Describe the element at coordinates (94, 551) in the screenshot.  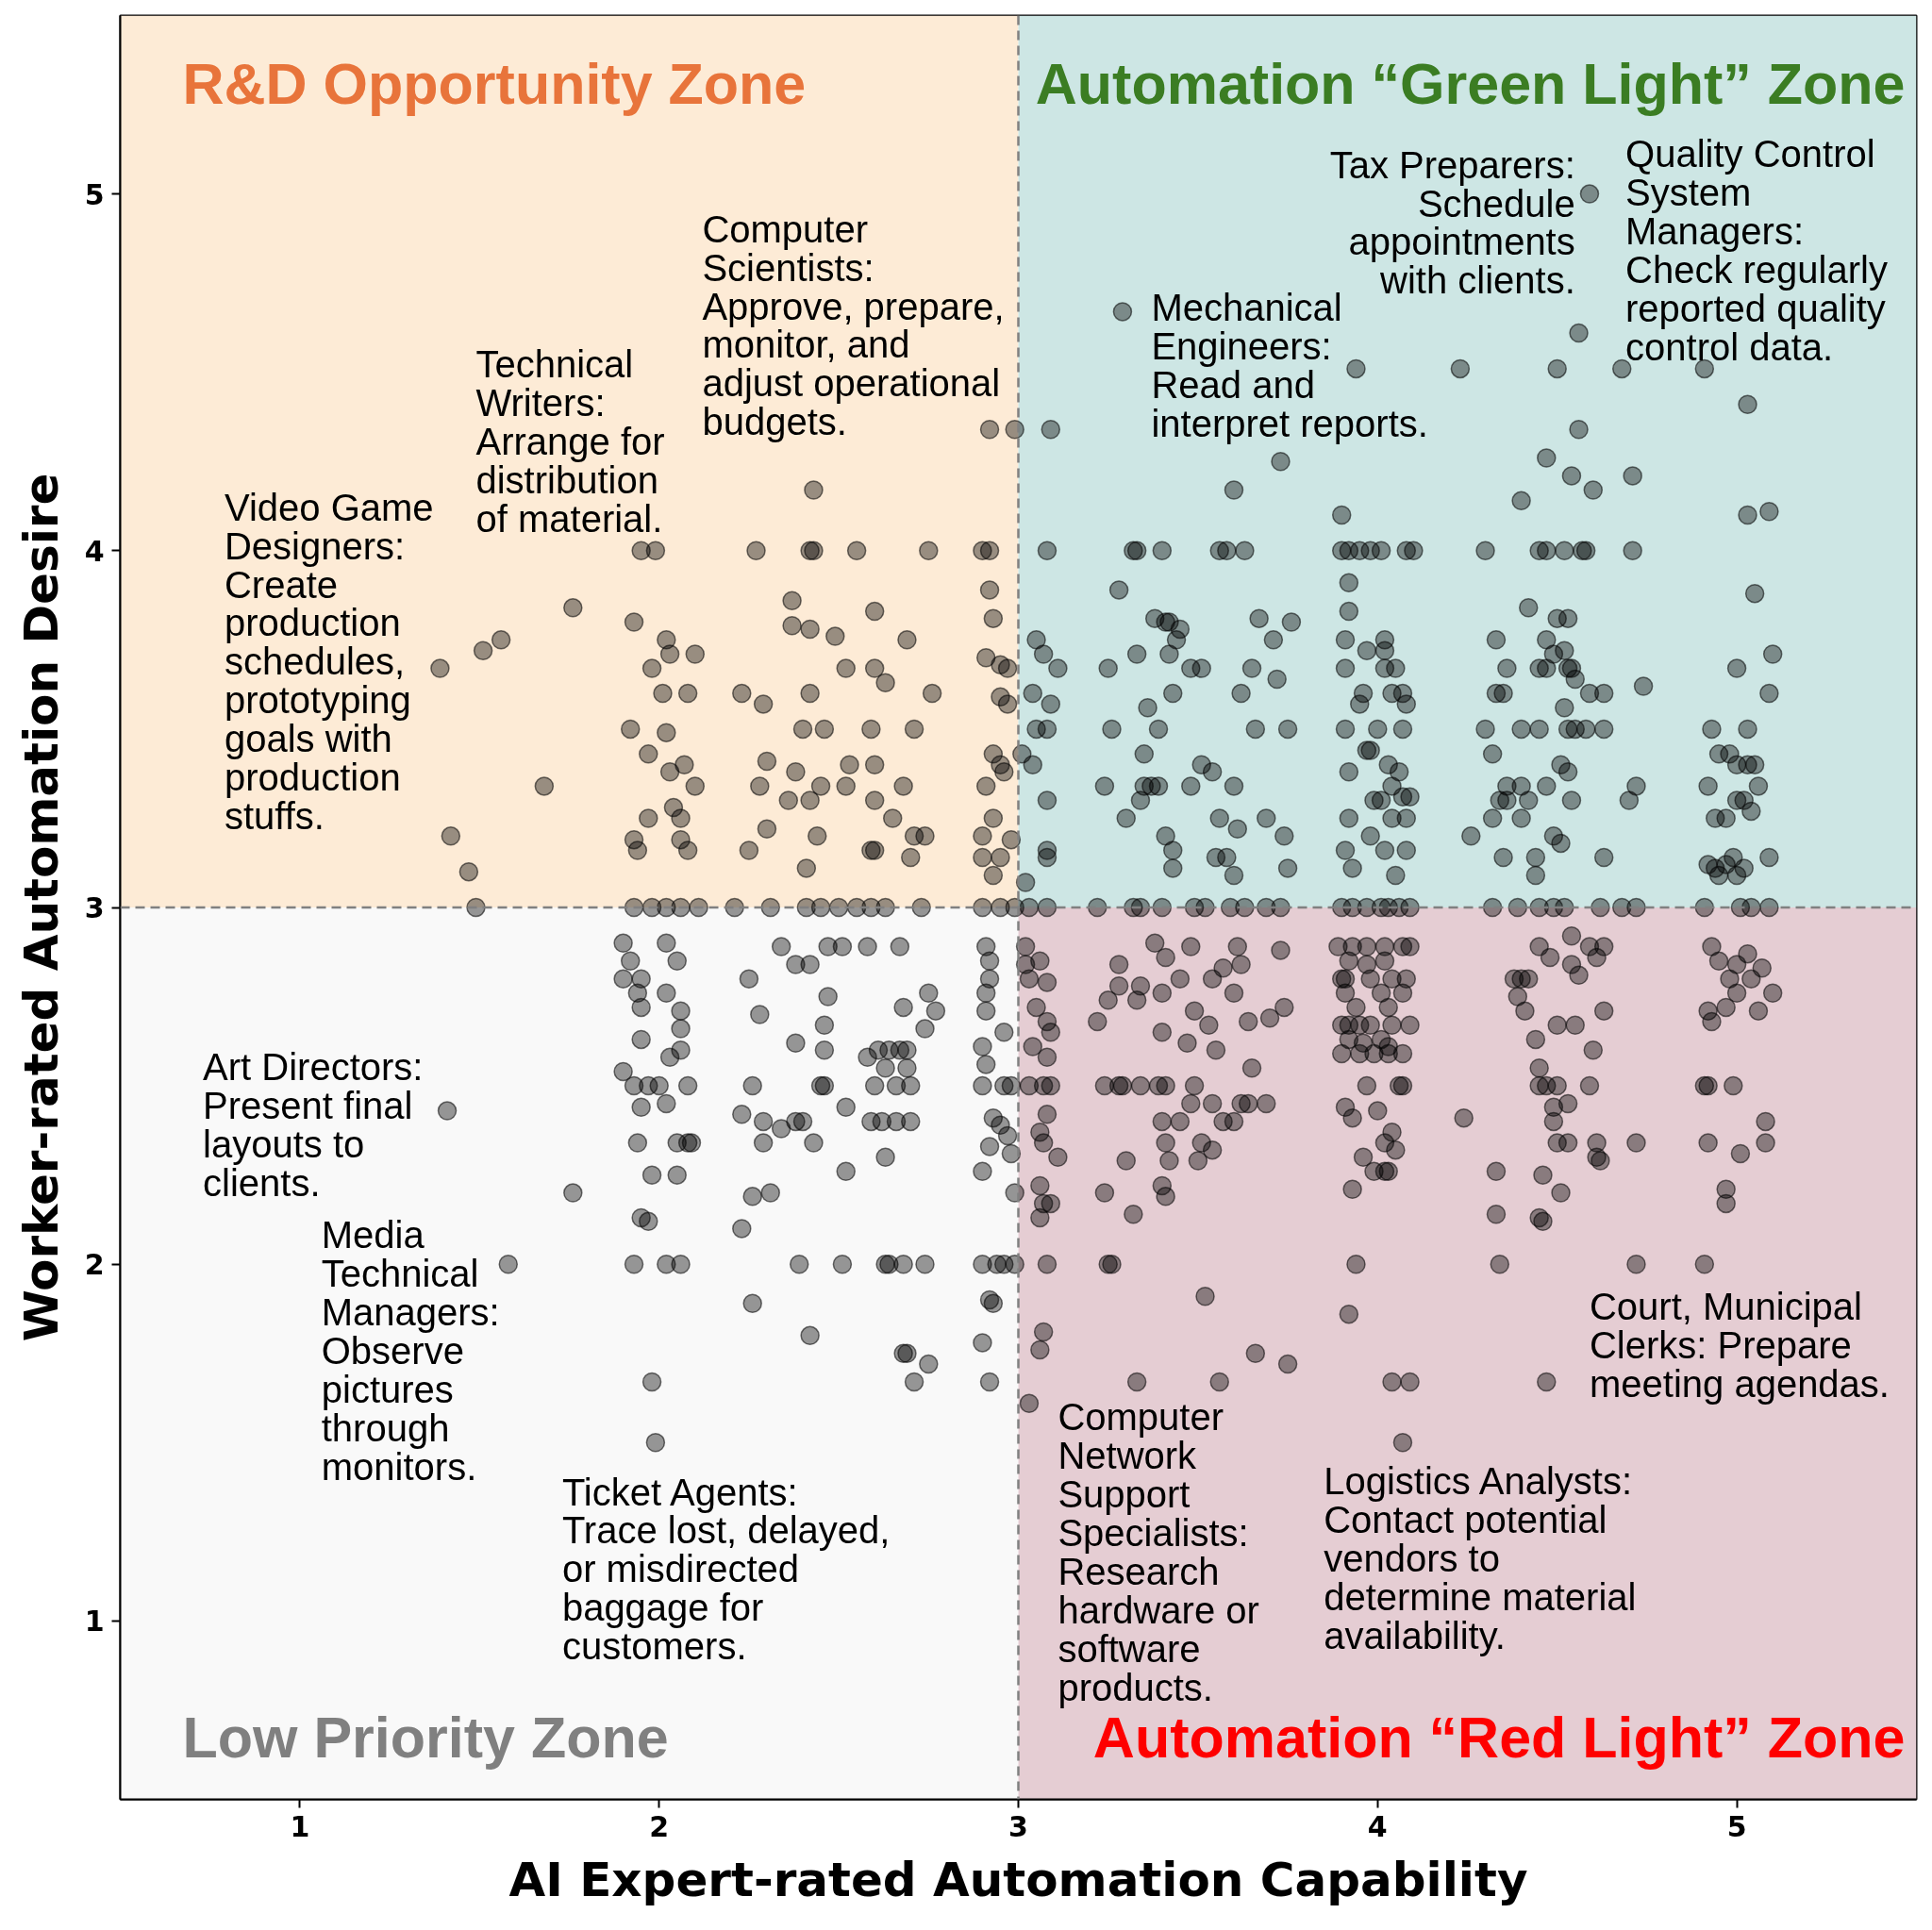
I see `y-tick-label: 4` at that location.